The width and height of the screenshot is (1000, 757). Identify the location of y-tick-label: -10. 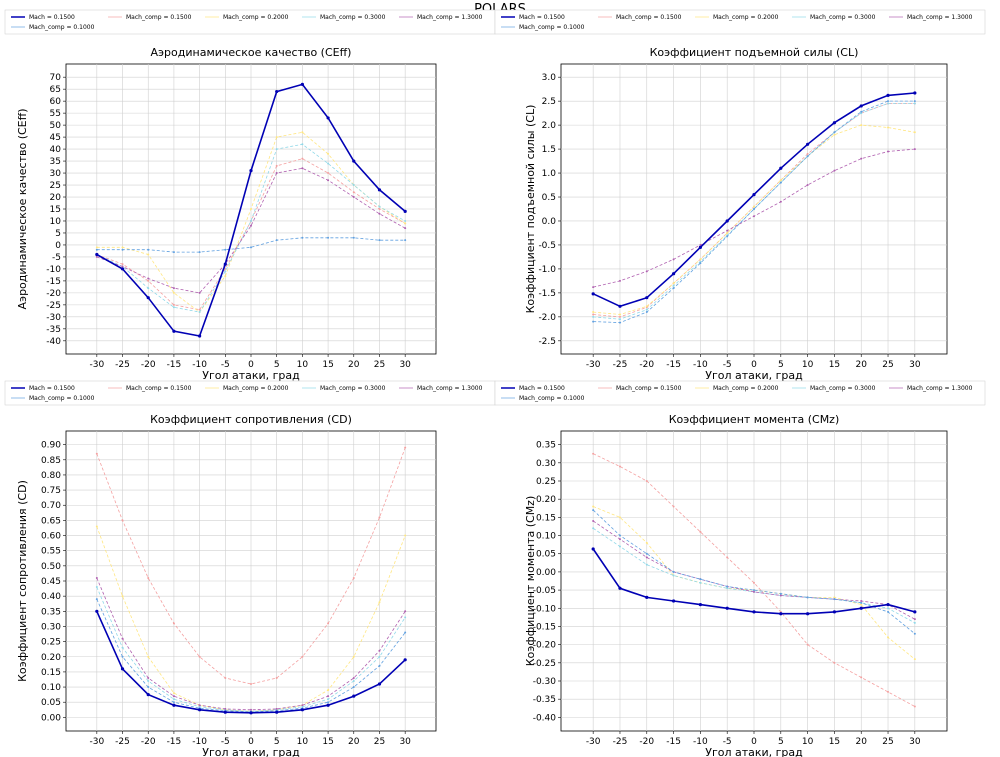
(53, 270).